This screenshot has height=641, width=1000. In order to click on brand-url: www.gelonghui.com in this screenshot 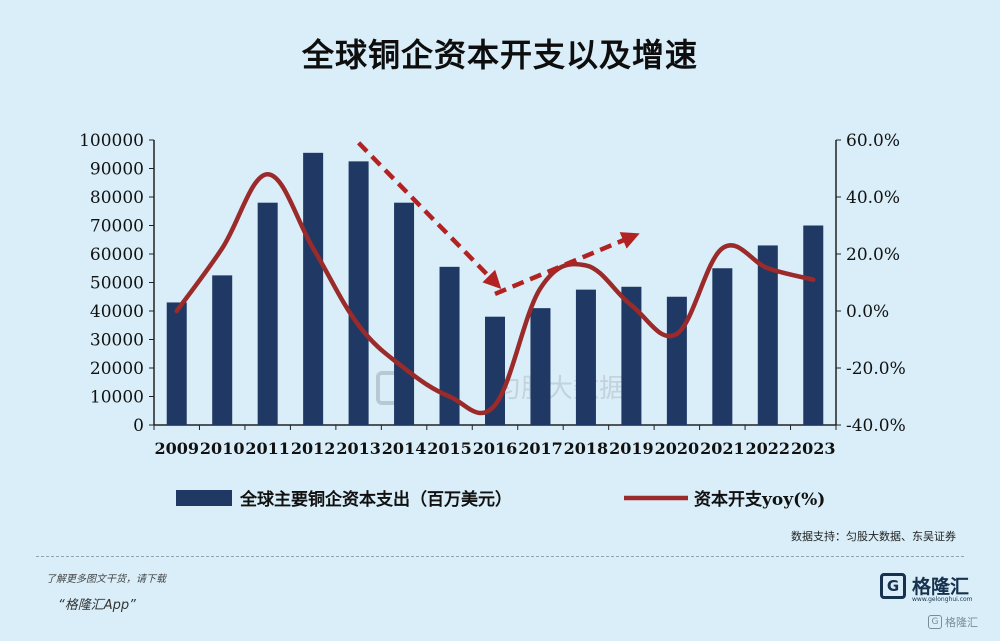, I will do `click(942, 599)`.